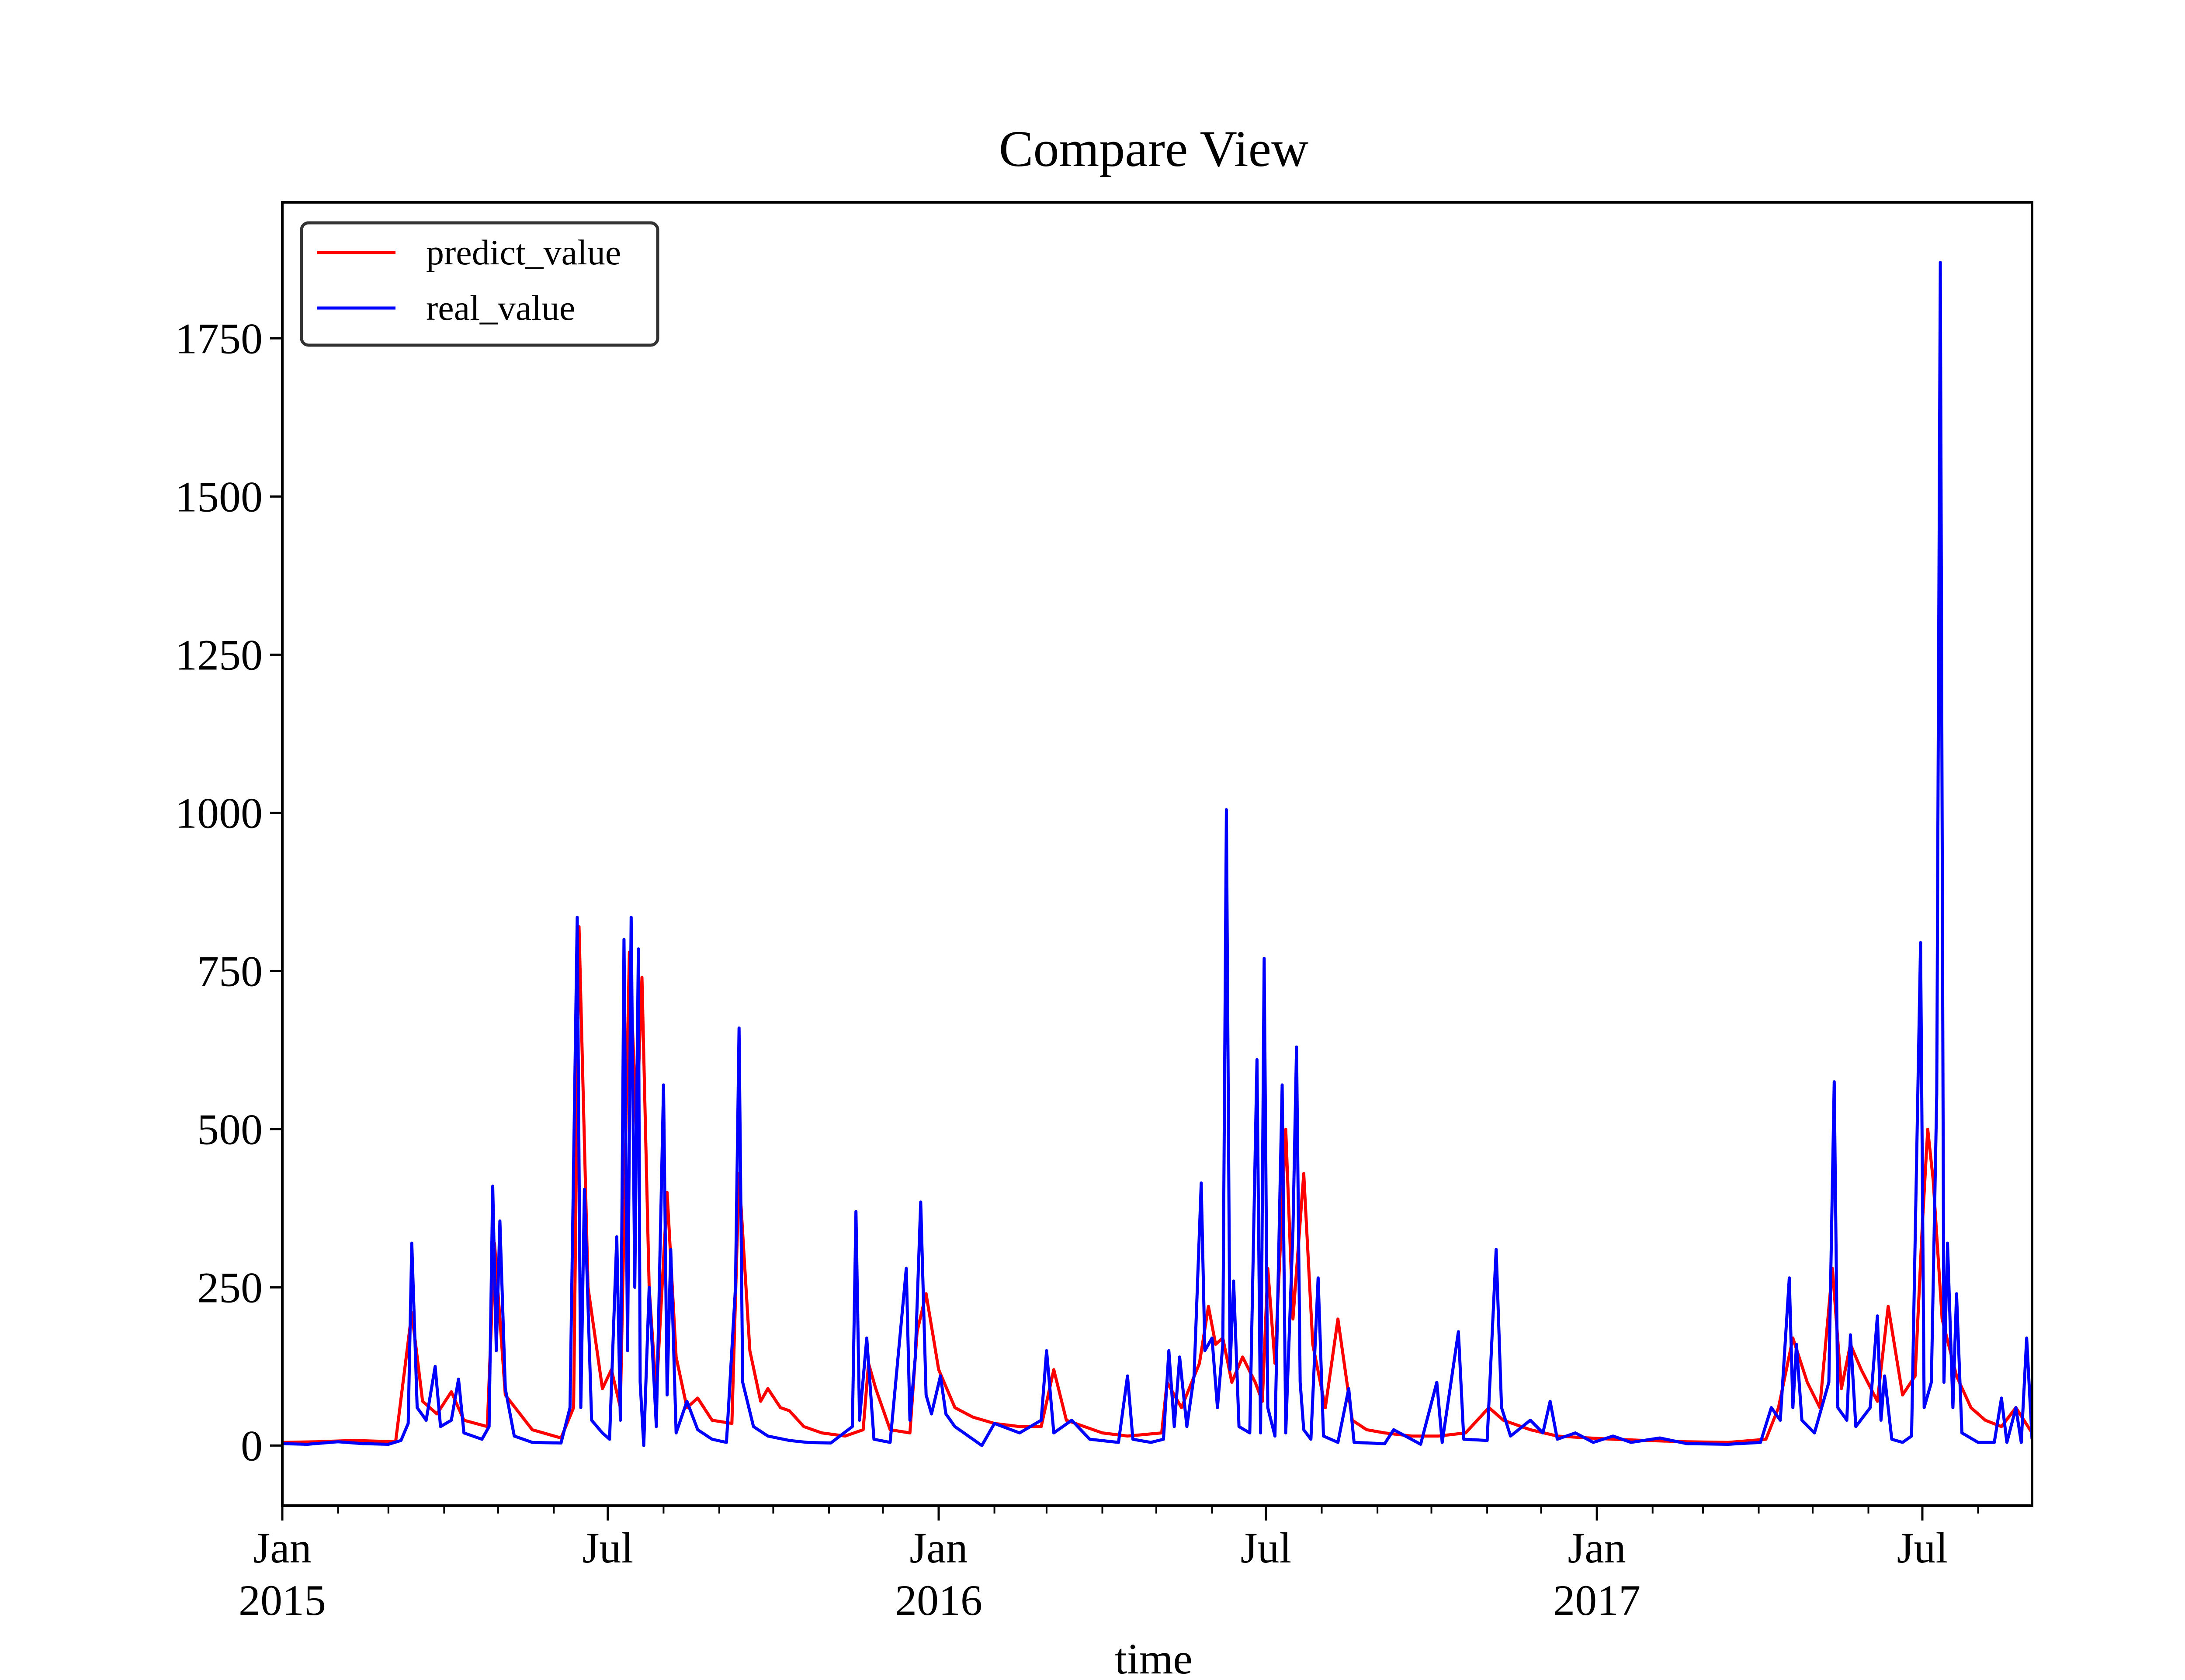 The image size is (2185, 1680). What do you see at coordinates (523, 252) in the screenshot?
I see `legend-label-predict_value: predict_value` at bounding box center [523, 252].